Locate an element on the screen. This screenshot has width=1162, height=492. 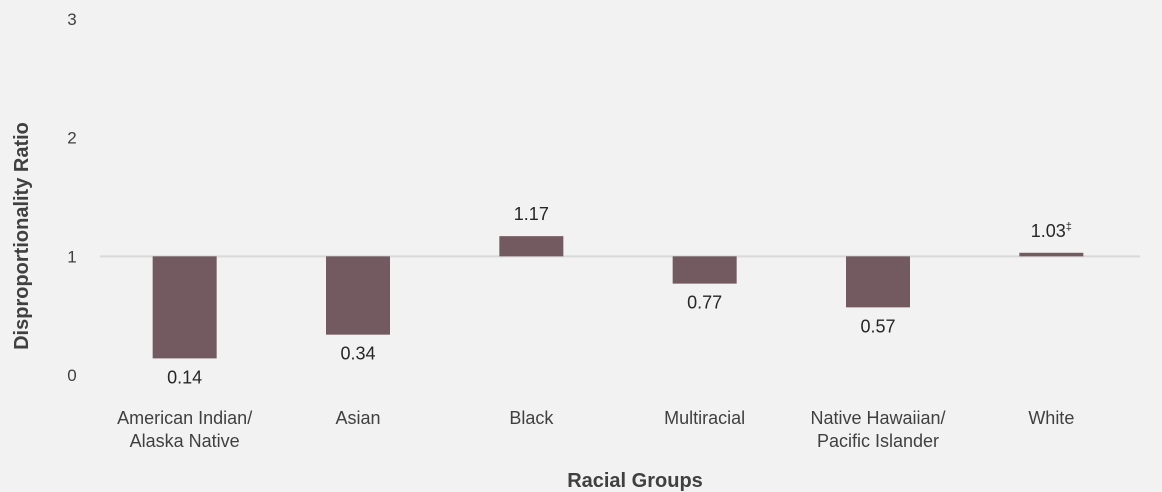
footnote-marker: ‡ is located at coordinates (1069, 227).